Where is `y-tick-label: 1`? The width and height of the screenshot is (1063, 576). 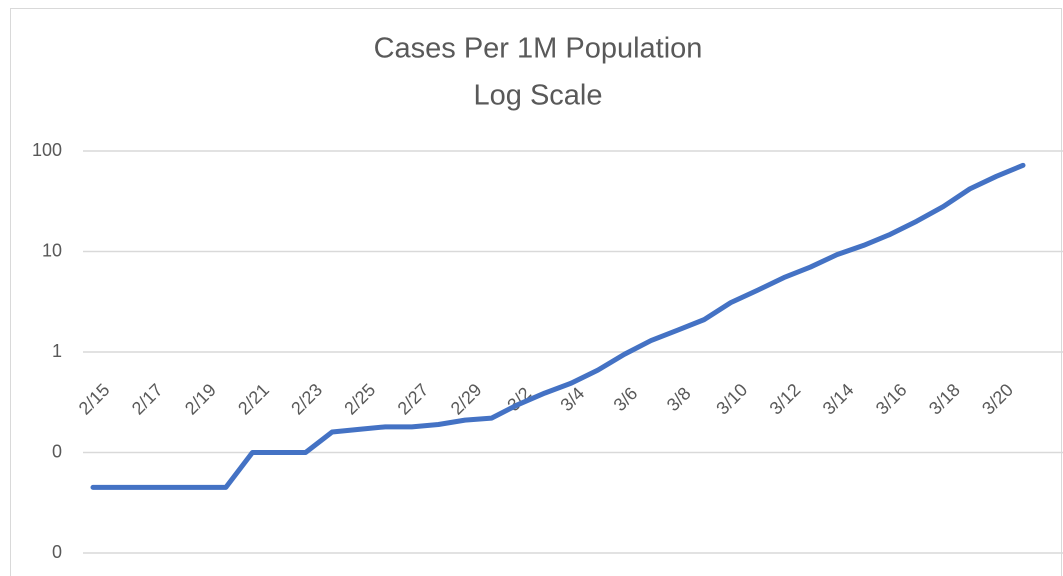 y-tick-label: 1 is located at coordinates (57, 351).